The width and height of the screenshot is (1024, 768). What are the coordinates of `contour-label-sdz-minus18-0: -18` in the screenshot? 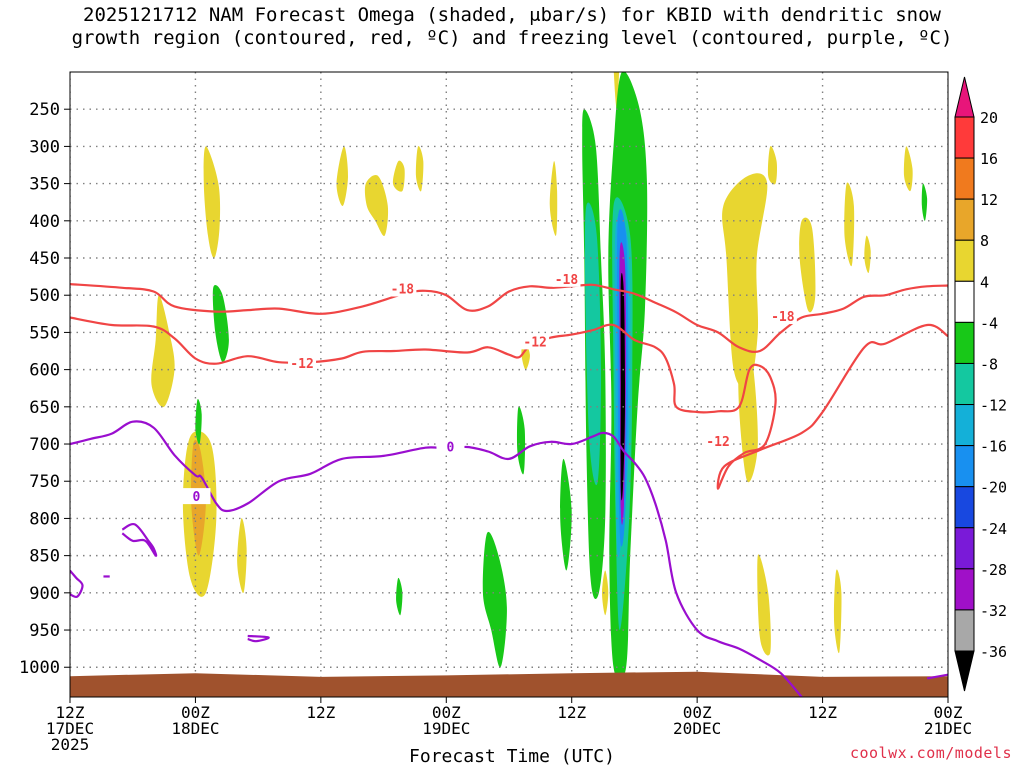 It's located at (403, 290).